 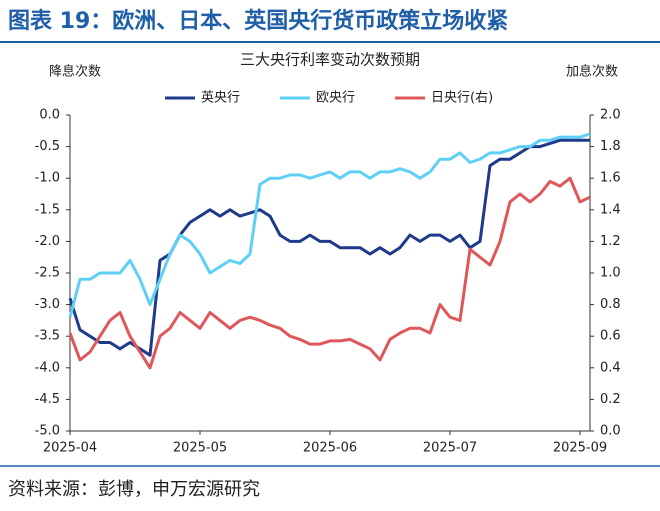 What do you see at coordinates (330, 60) in the screenshot?
I see `chart-title: 三大央行利率变动次数预期` at bounding box center [330, 60].